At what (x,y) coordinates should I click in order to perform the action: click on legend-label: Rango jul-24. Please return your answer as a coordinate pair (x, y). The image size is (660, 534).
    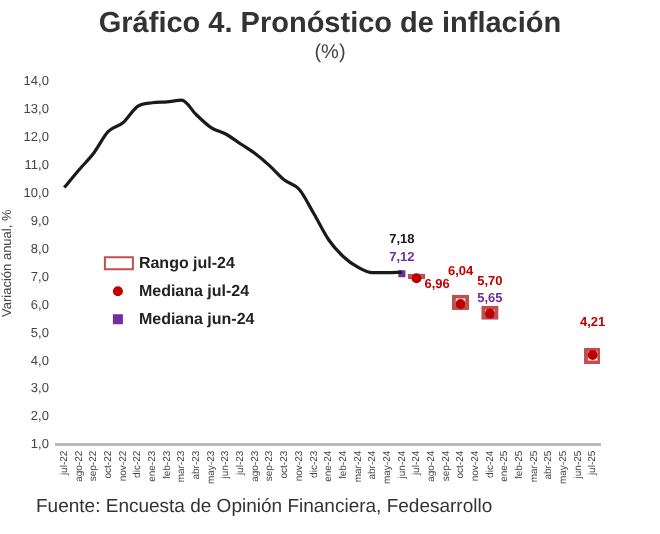
    Looking at the image, I should click on (187, 262).